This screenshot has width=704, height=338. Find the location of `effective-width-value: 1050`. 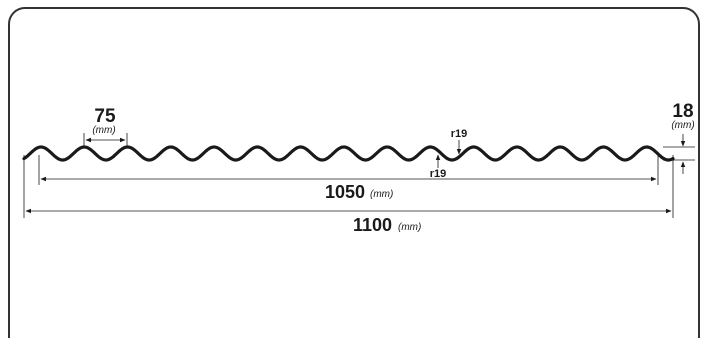

effective-width-value: 1050 is located at coordinates (345, 192).